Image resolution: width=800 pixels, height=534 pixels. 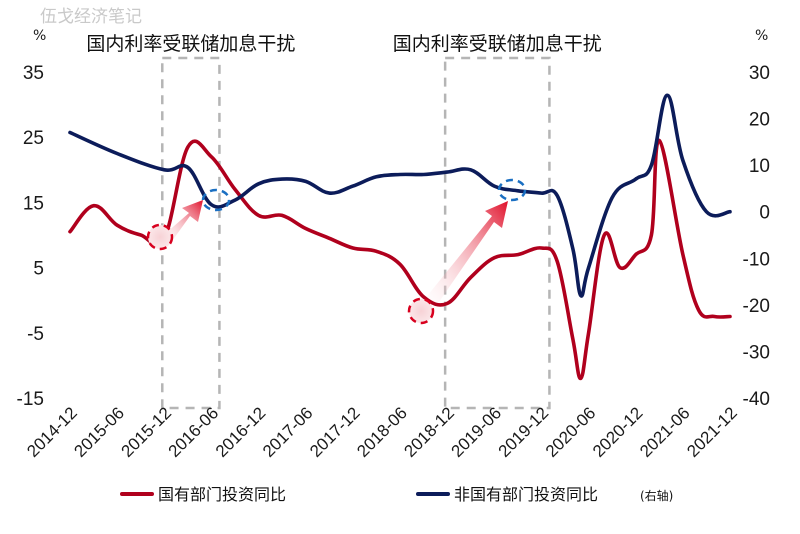 What do you see at coordinates (712, 432) in the screenshot?
I see `x-tick-label: 2021-12` at bounding box center [712, 432].